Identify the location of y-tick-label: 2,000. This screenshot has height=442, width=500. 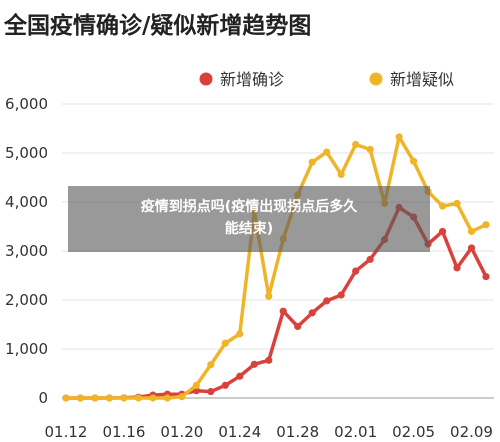
(26, 300).